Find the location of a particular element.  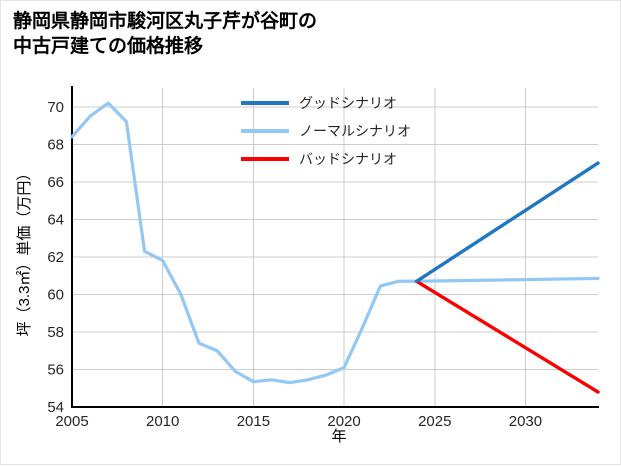

legend-label-good: グッドシナリオ is located at coordinates (348, 103).